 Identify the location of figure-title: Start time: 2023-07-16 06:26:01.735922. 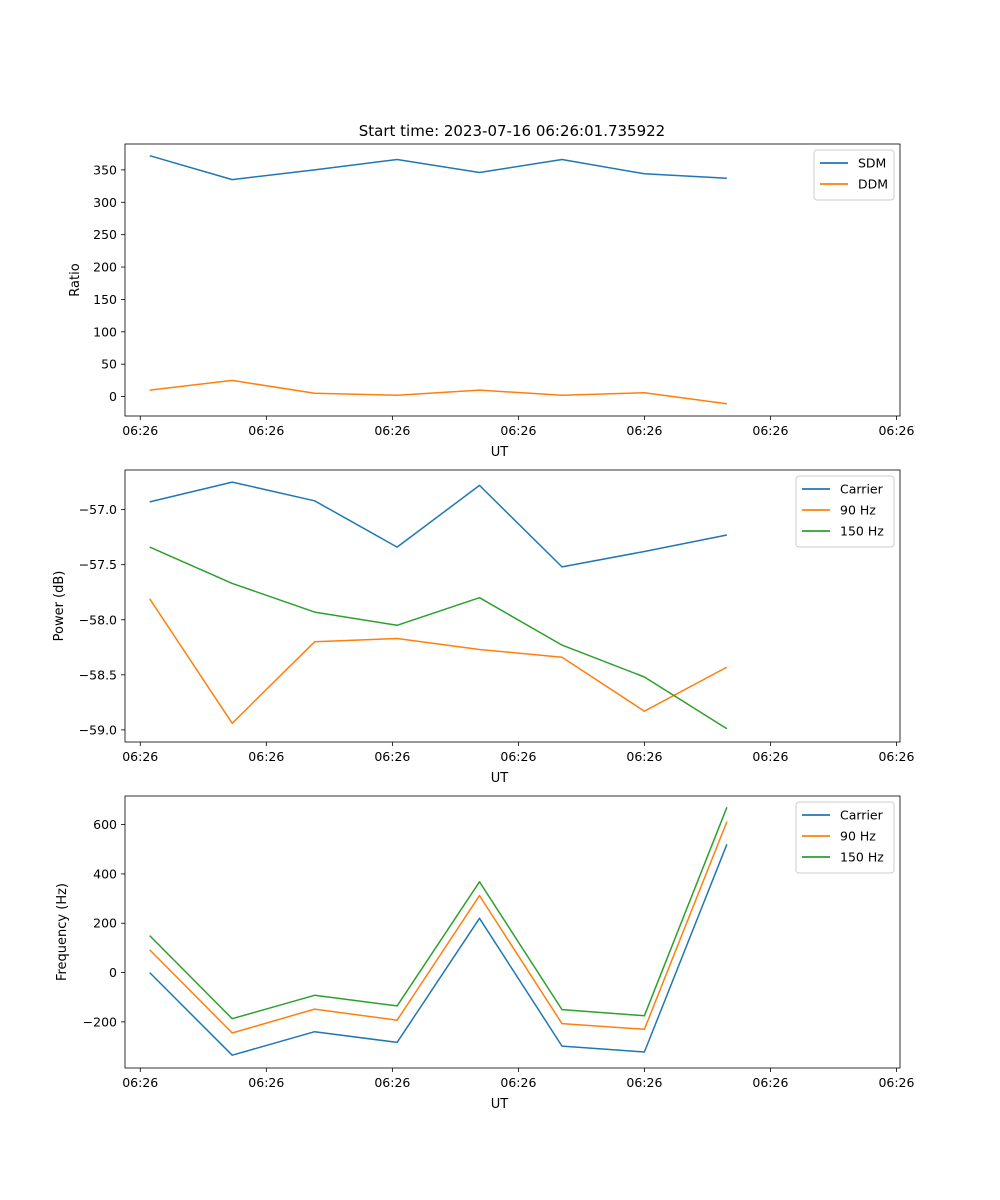
(512, 131).